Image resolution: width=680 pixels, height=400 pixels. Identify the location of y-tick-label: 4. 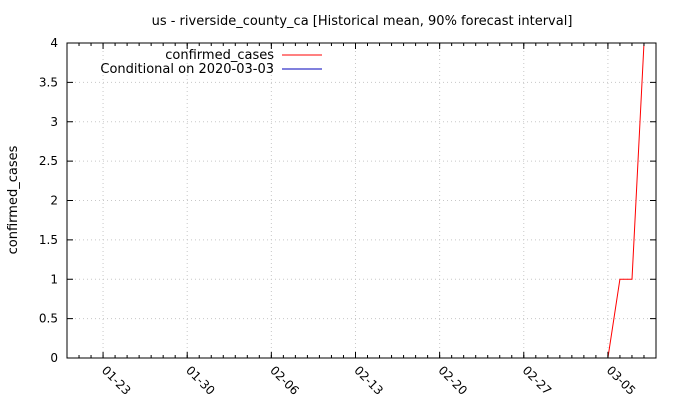
(54, 43).